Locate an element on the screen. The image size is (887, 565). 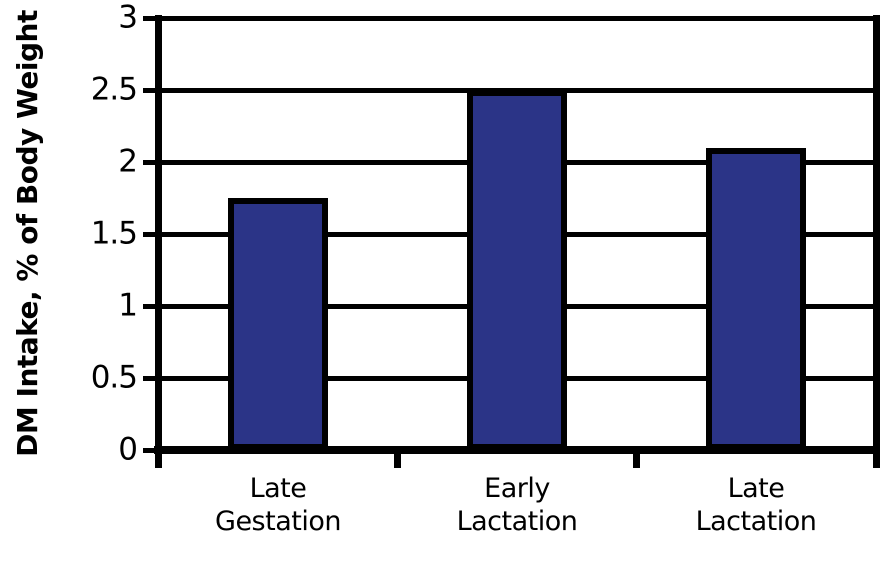
category-label-line: Gestation is located at coordinates (278, 521).